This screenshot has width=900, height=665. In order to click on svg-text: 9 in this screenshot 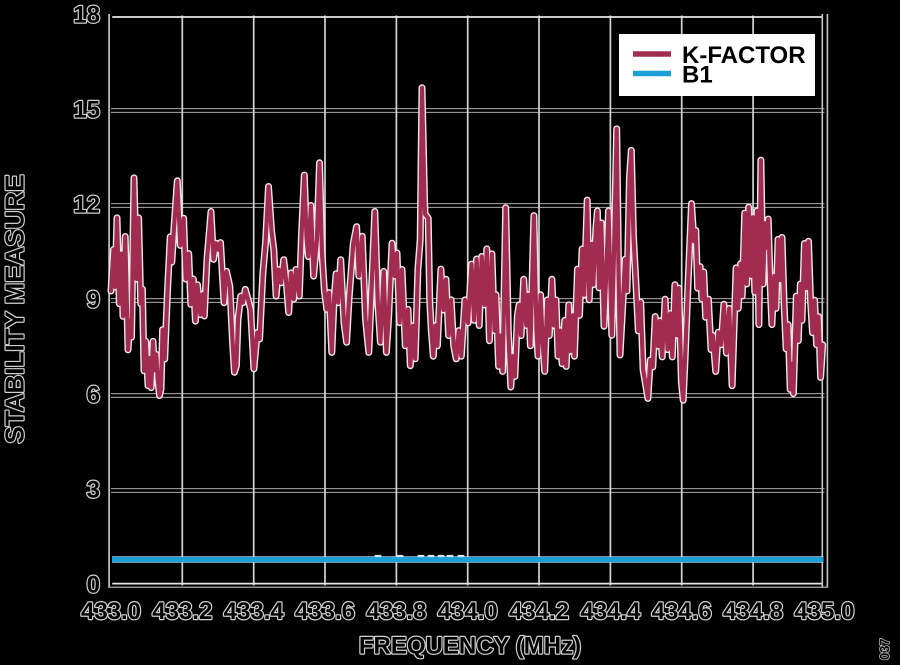, I will do `click(93, 299)`.